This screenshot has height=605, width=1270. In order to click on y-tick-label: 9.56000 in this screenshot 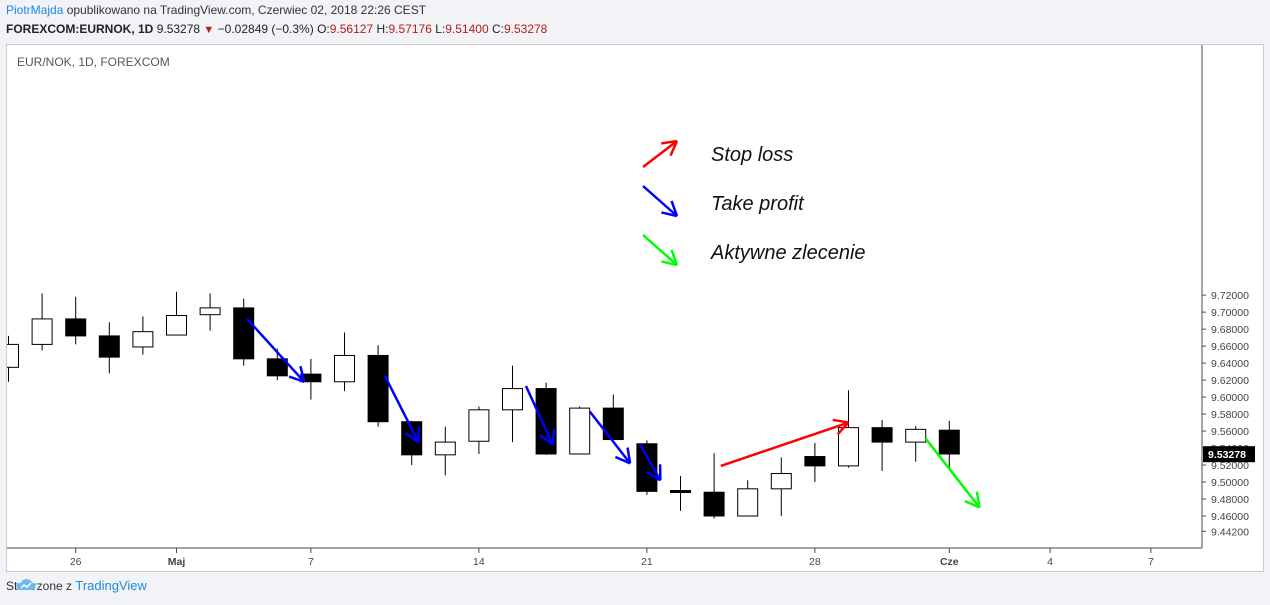, I will do `click(1230, 432)`.